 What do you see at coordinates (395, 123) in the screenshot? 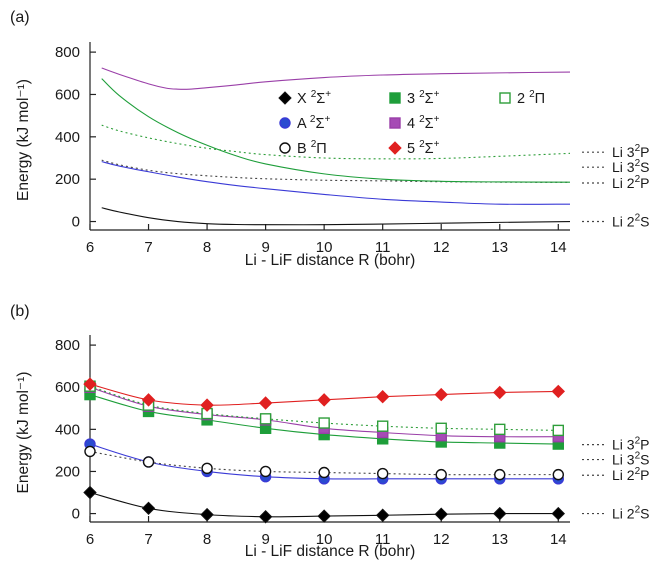
I see `legend-marker-S4` at bounding box center [395, 123].